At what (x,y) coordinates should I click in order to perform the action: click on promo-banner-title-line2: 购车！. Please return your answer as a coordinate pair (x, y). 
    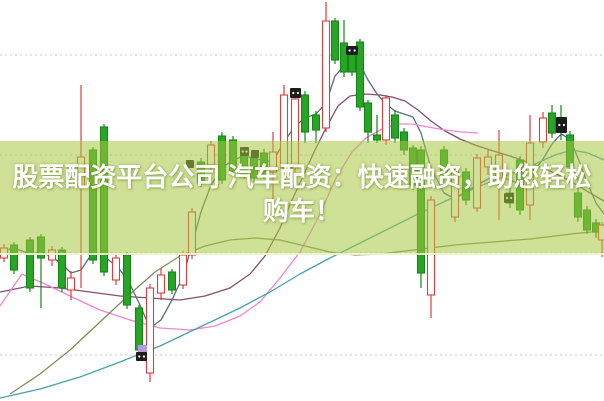
    Looking at the image, I should click on (301, 211).